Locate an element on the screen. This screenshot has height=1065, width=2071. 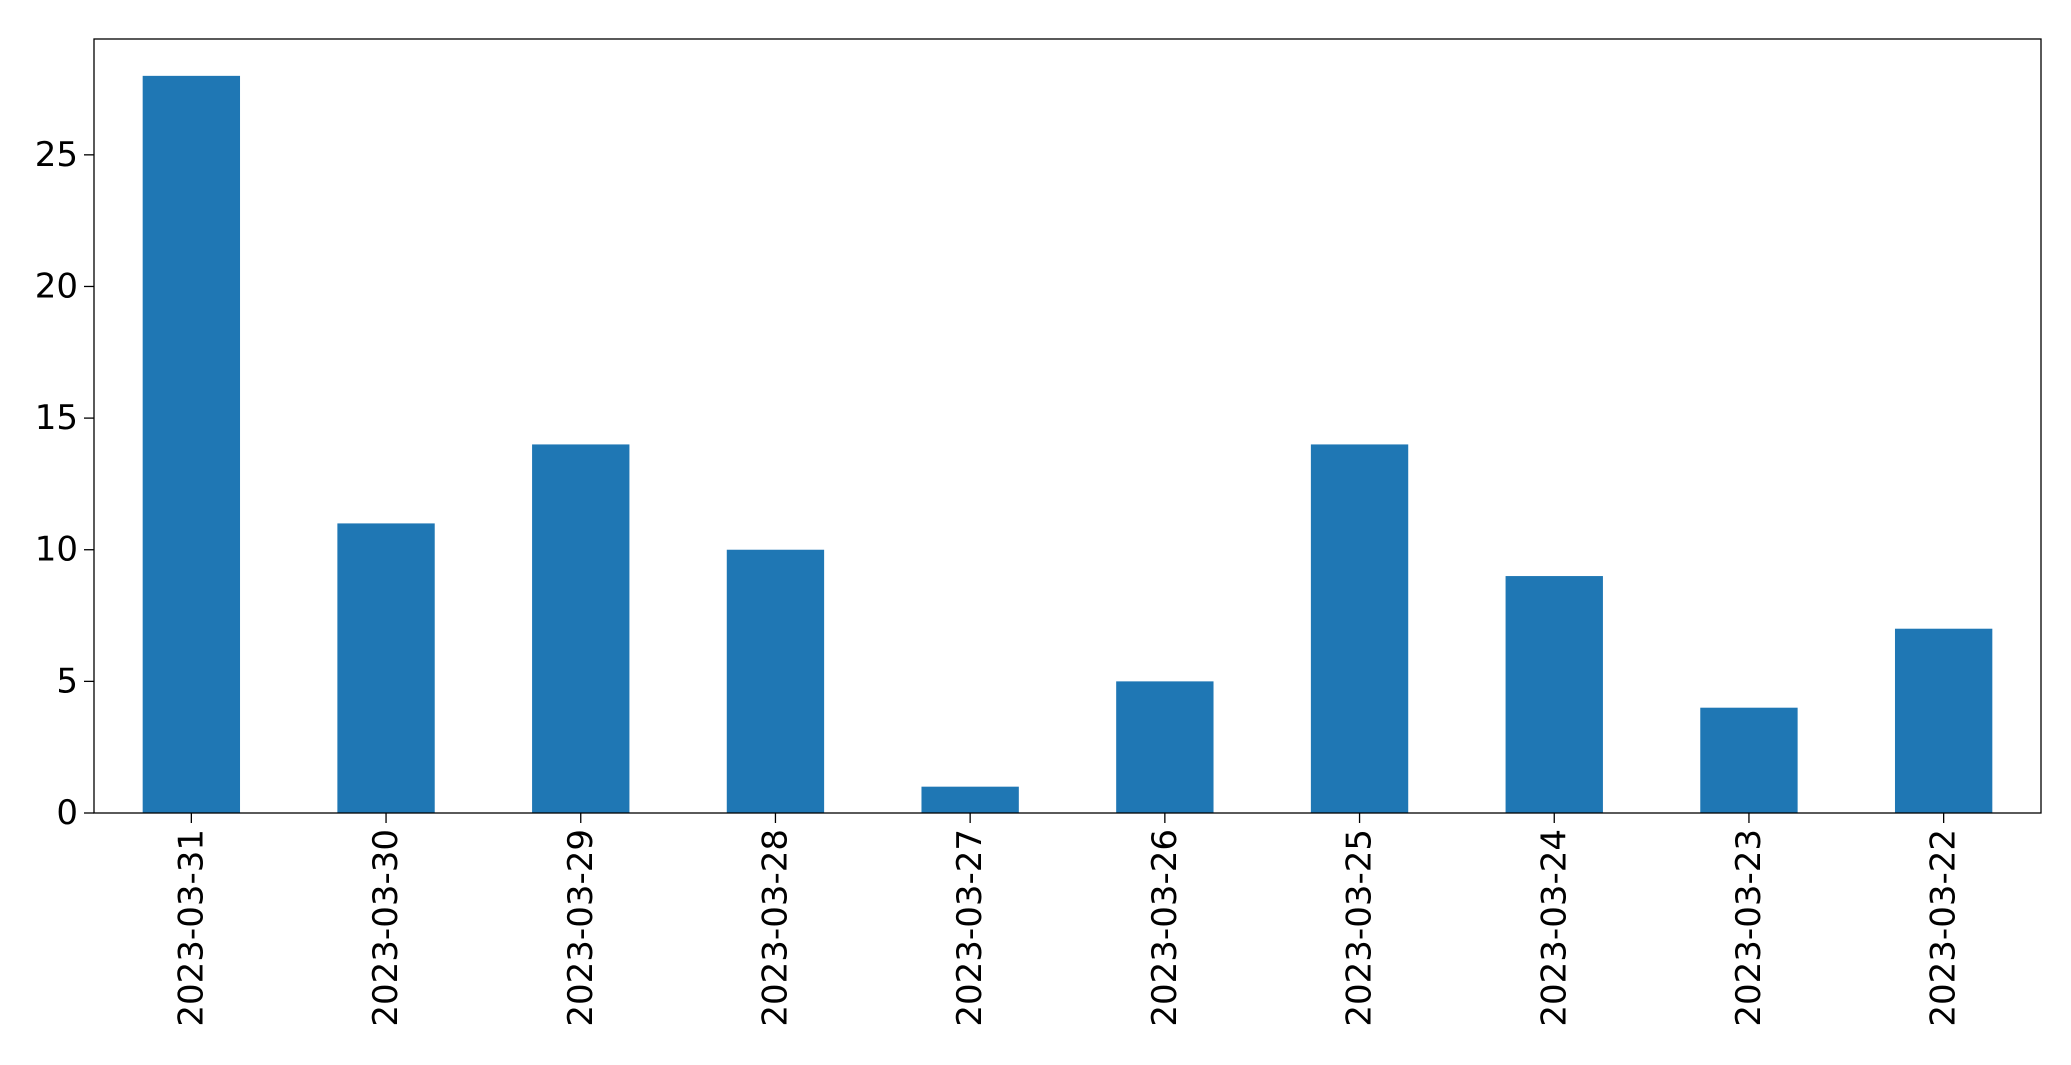
y-tick-label: 25 is located at coordinates (56, 155).